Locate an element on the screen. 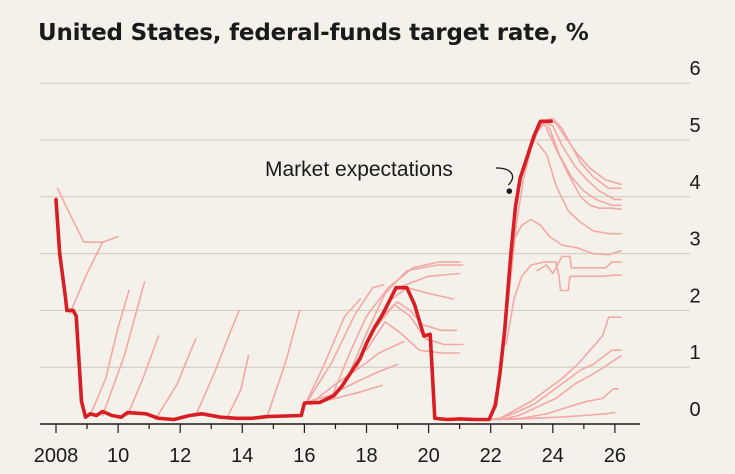  x-tick-label: 10 is located at coordinates (118, 456).